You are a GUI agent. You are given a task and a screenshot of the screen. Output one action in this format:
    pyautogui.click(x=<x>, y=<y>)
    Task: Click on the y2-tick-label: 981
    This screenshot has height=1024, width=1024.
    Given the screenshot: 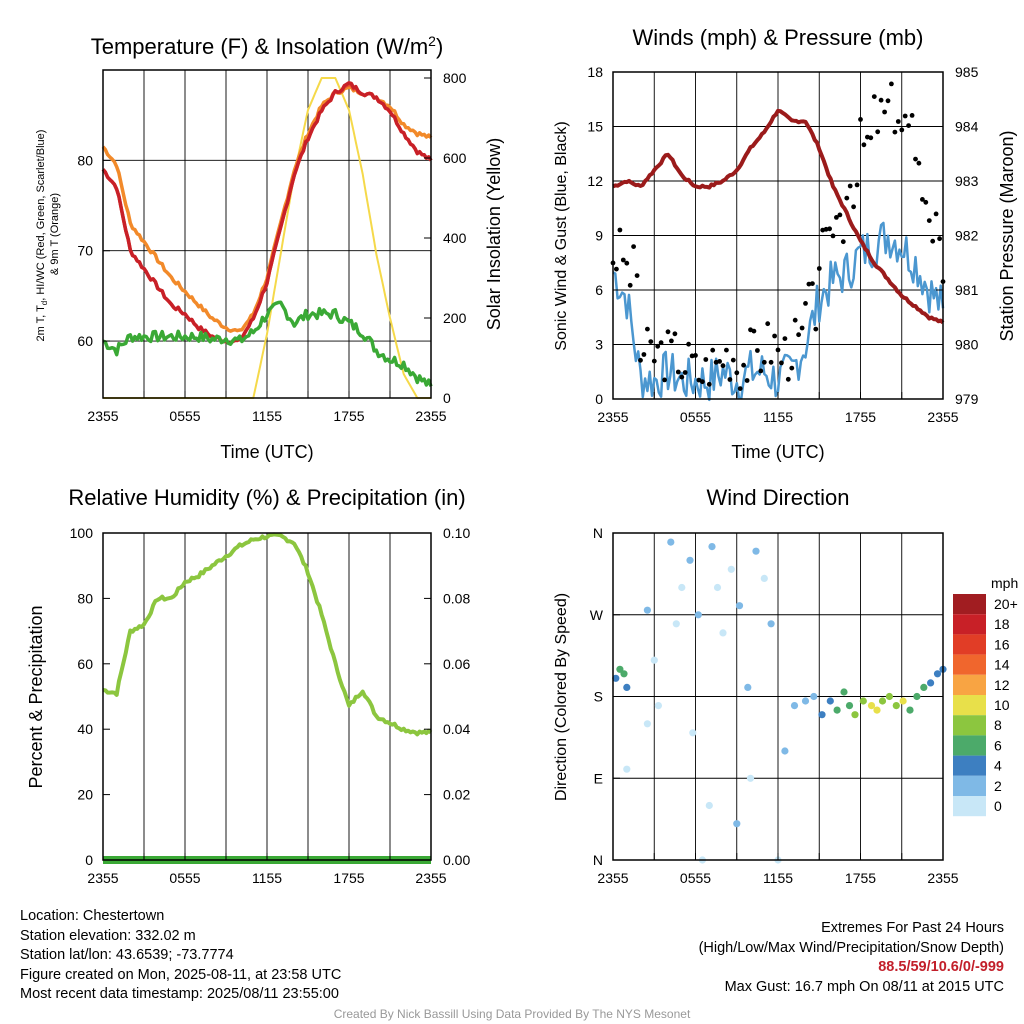 What is the action you would take?
    pyautogui.click(x=967, y=290)
    